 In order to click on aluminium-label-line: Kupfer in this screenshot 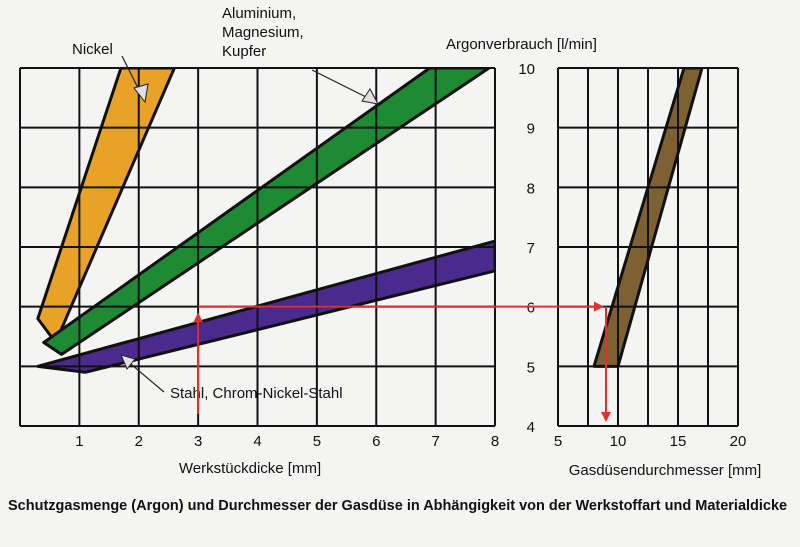, I will do `click(244, 51)`.